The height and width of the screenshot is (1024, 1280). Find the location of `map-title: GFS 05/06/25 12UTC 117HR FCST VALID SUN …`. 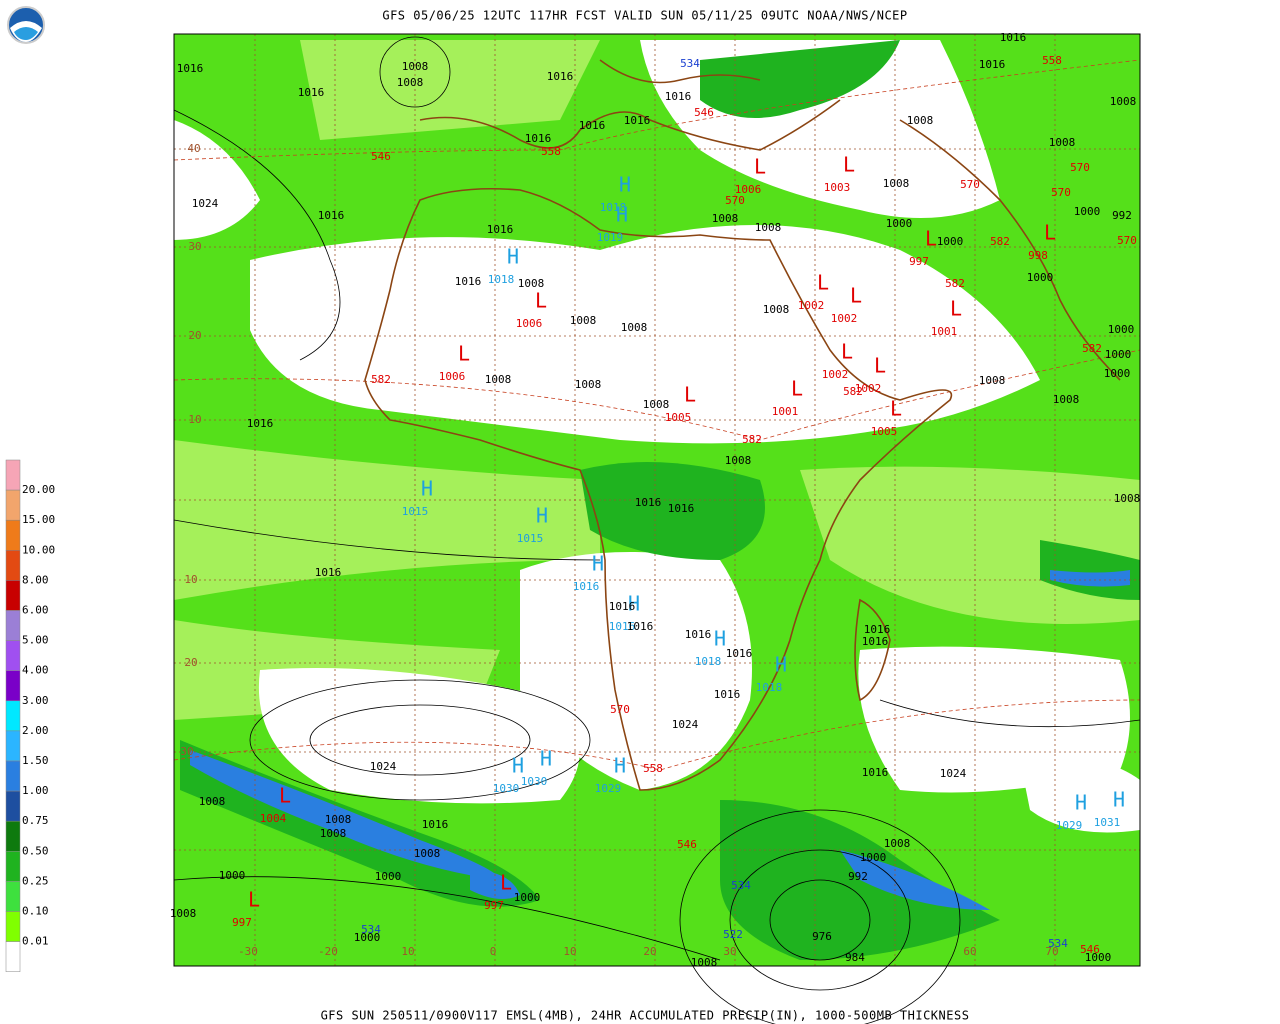

map-title: GFS 05/06/25 12UTC 117HR FCST VALID SUN … is located at coordinates (644, 16).